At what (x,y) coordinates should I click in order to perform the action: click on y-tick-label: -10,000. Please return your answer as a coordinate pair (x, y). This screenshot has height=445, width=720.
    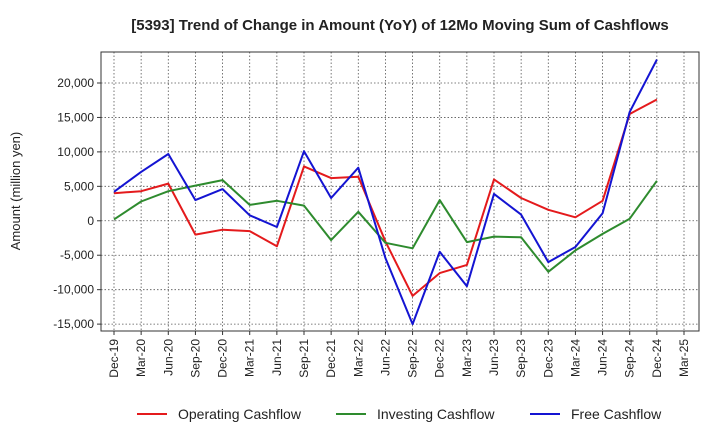
    Looking at the image, I should click on (73, 290).